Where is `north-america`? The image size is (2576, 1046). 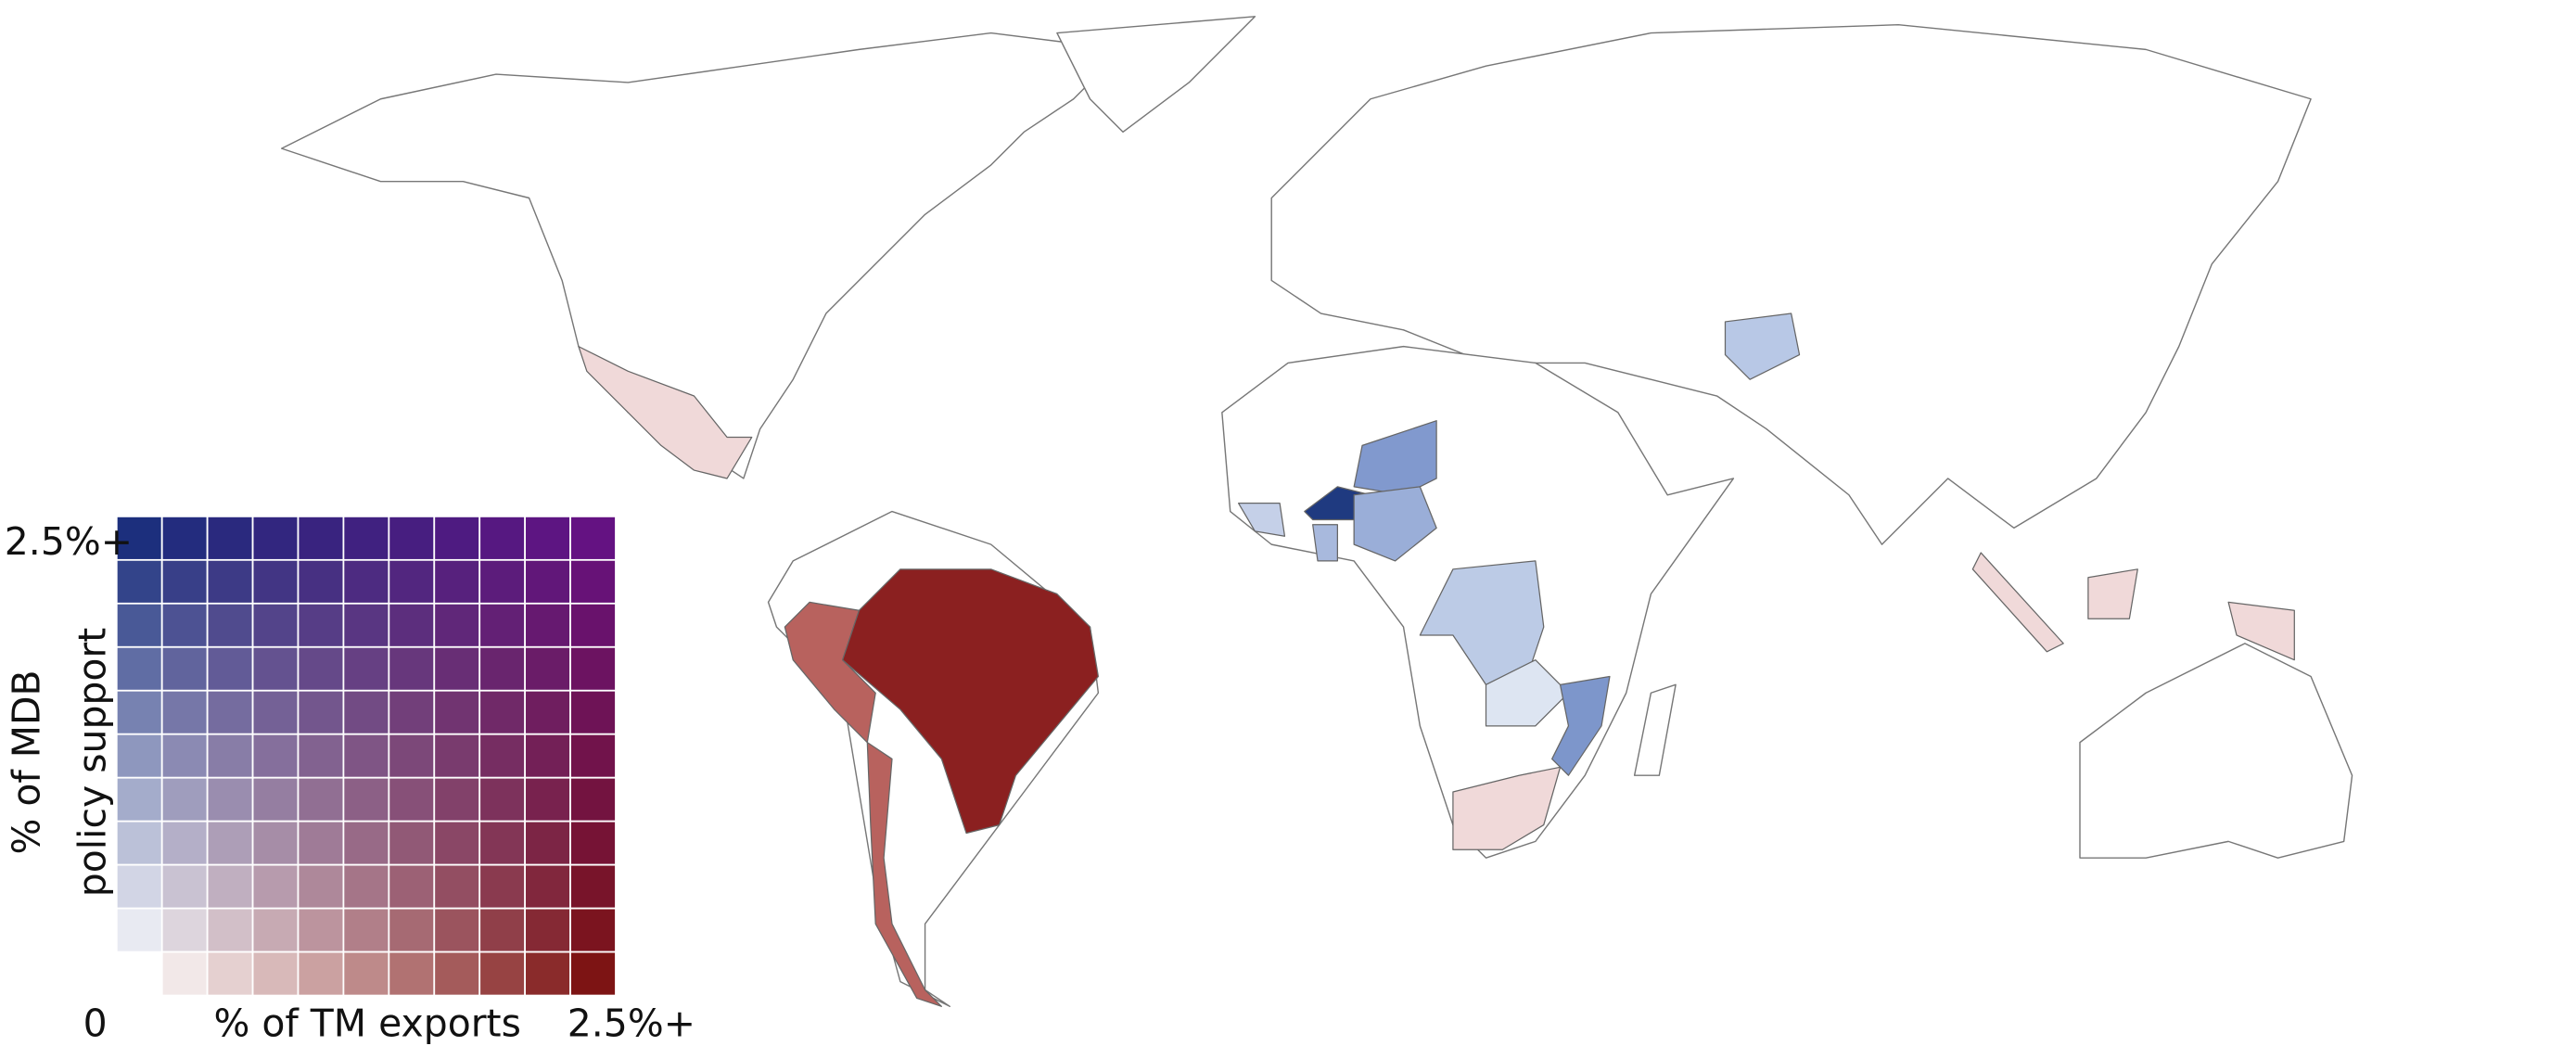
north-america is located at coordinates (702, 255).